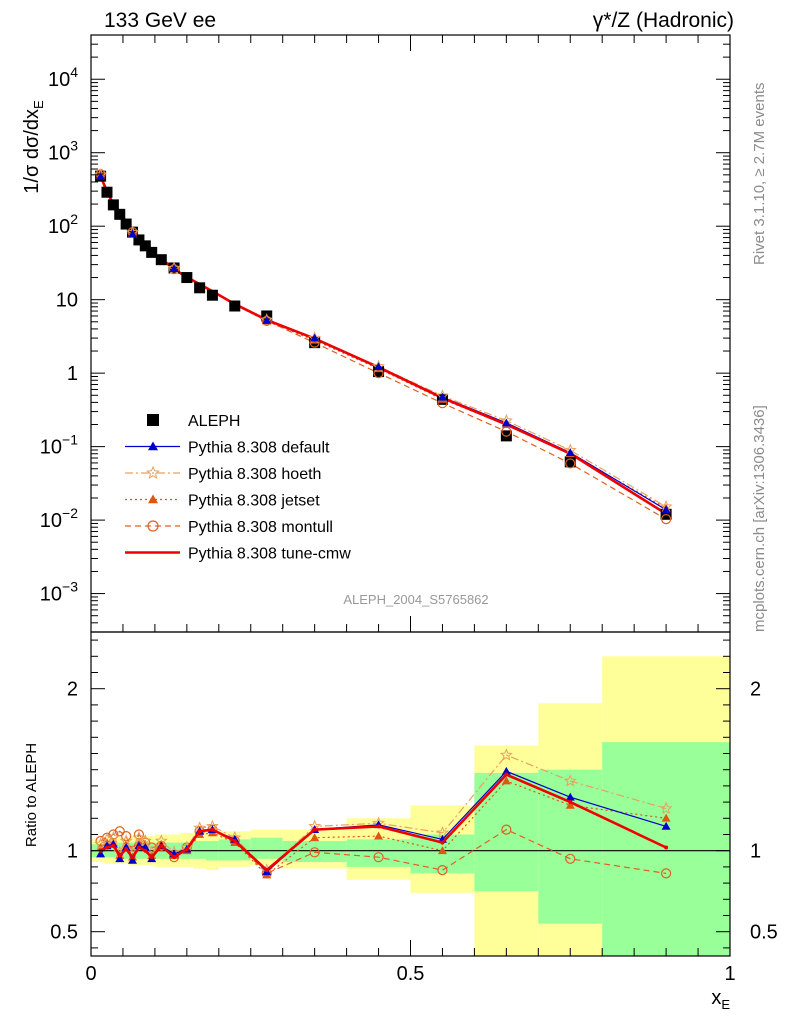  Describe the element at coordinates (63, 77) in the screenshot. I see `y-tick-label: 10⁴` at that location.